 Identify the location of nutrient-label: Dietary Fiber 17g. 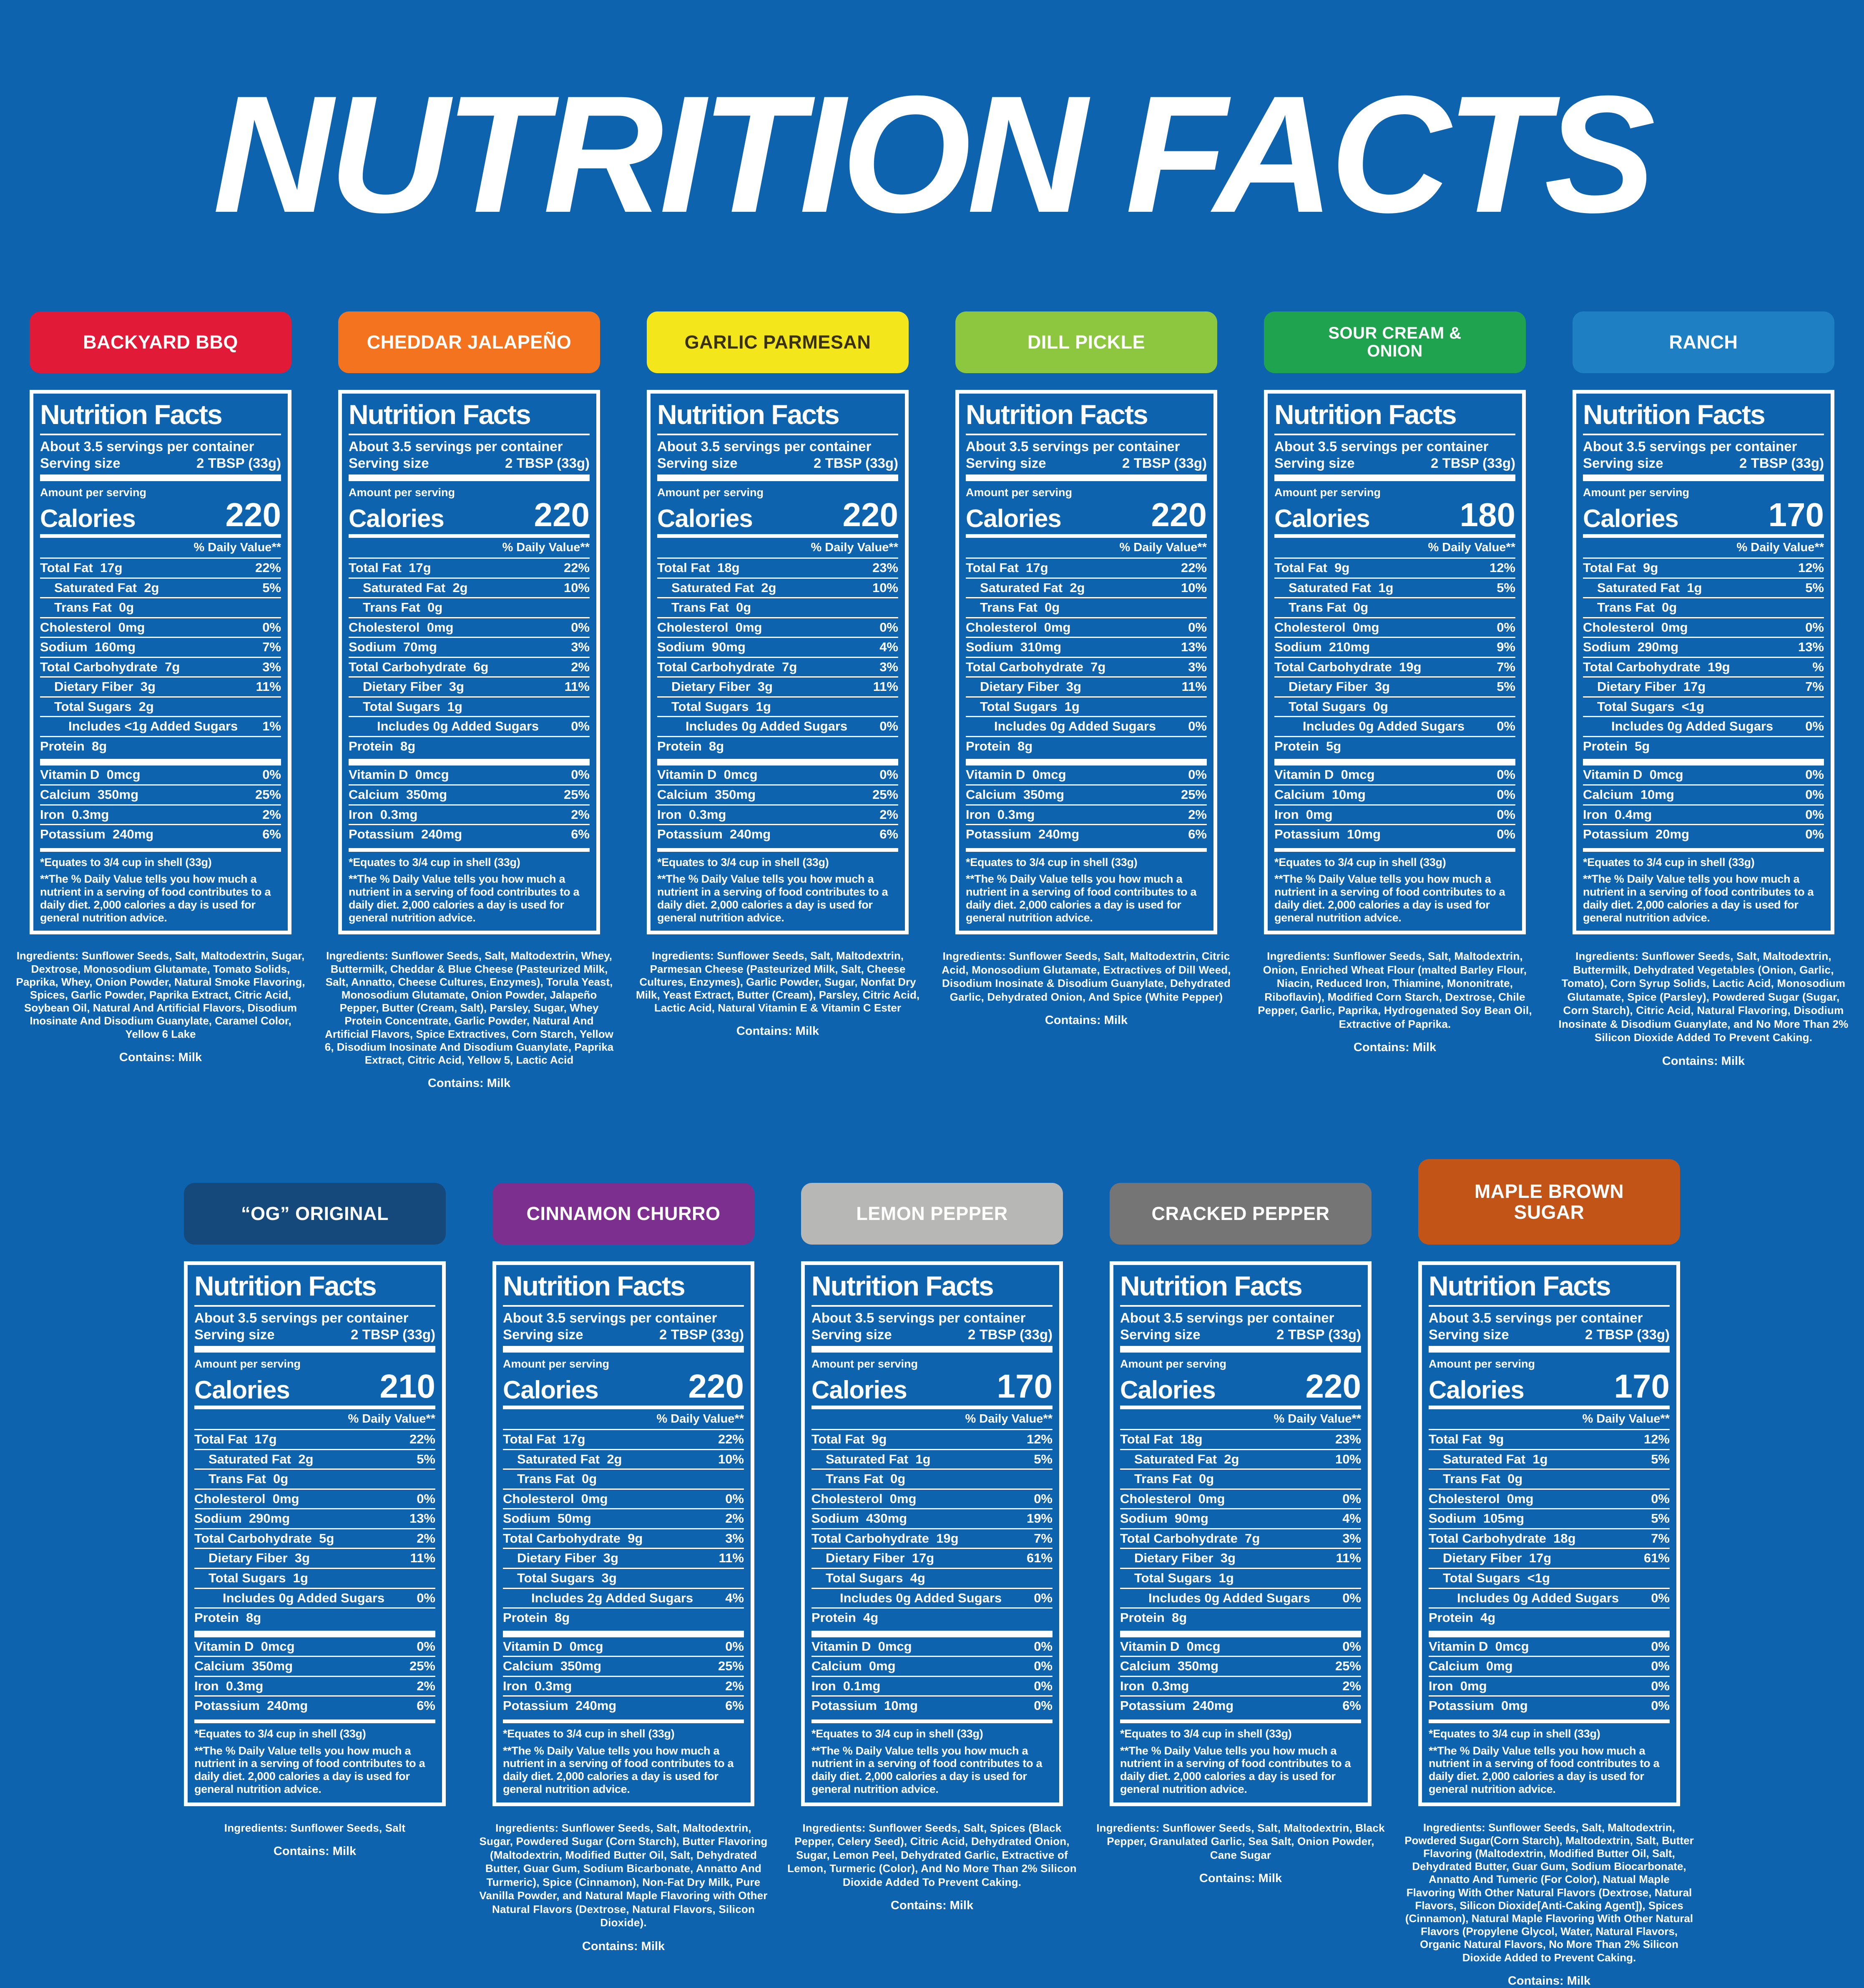
(1497, 1558).